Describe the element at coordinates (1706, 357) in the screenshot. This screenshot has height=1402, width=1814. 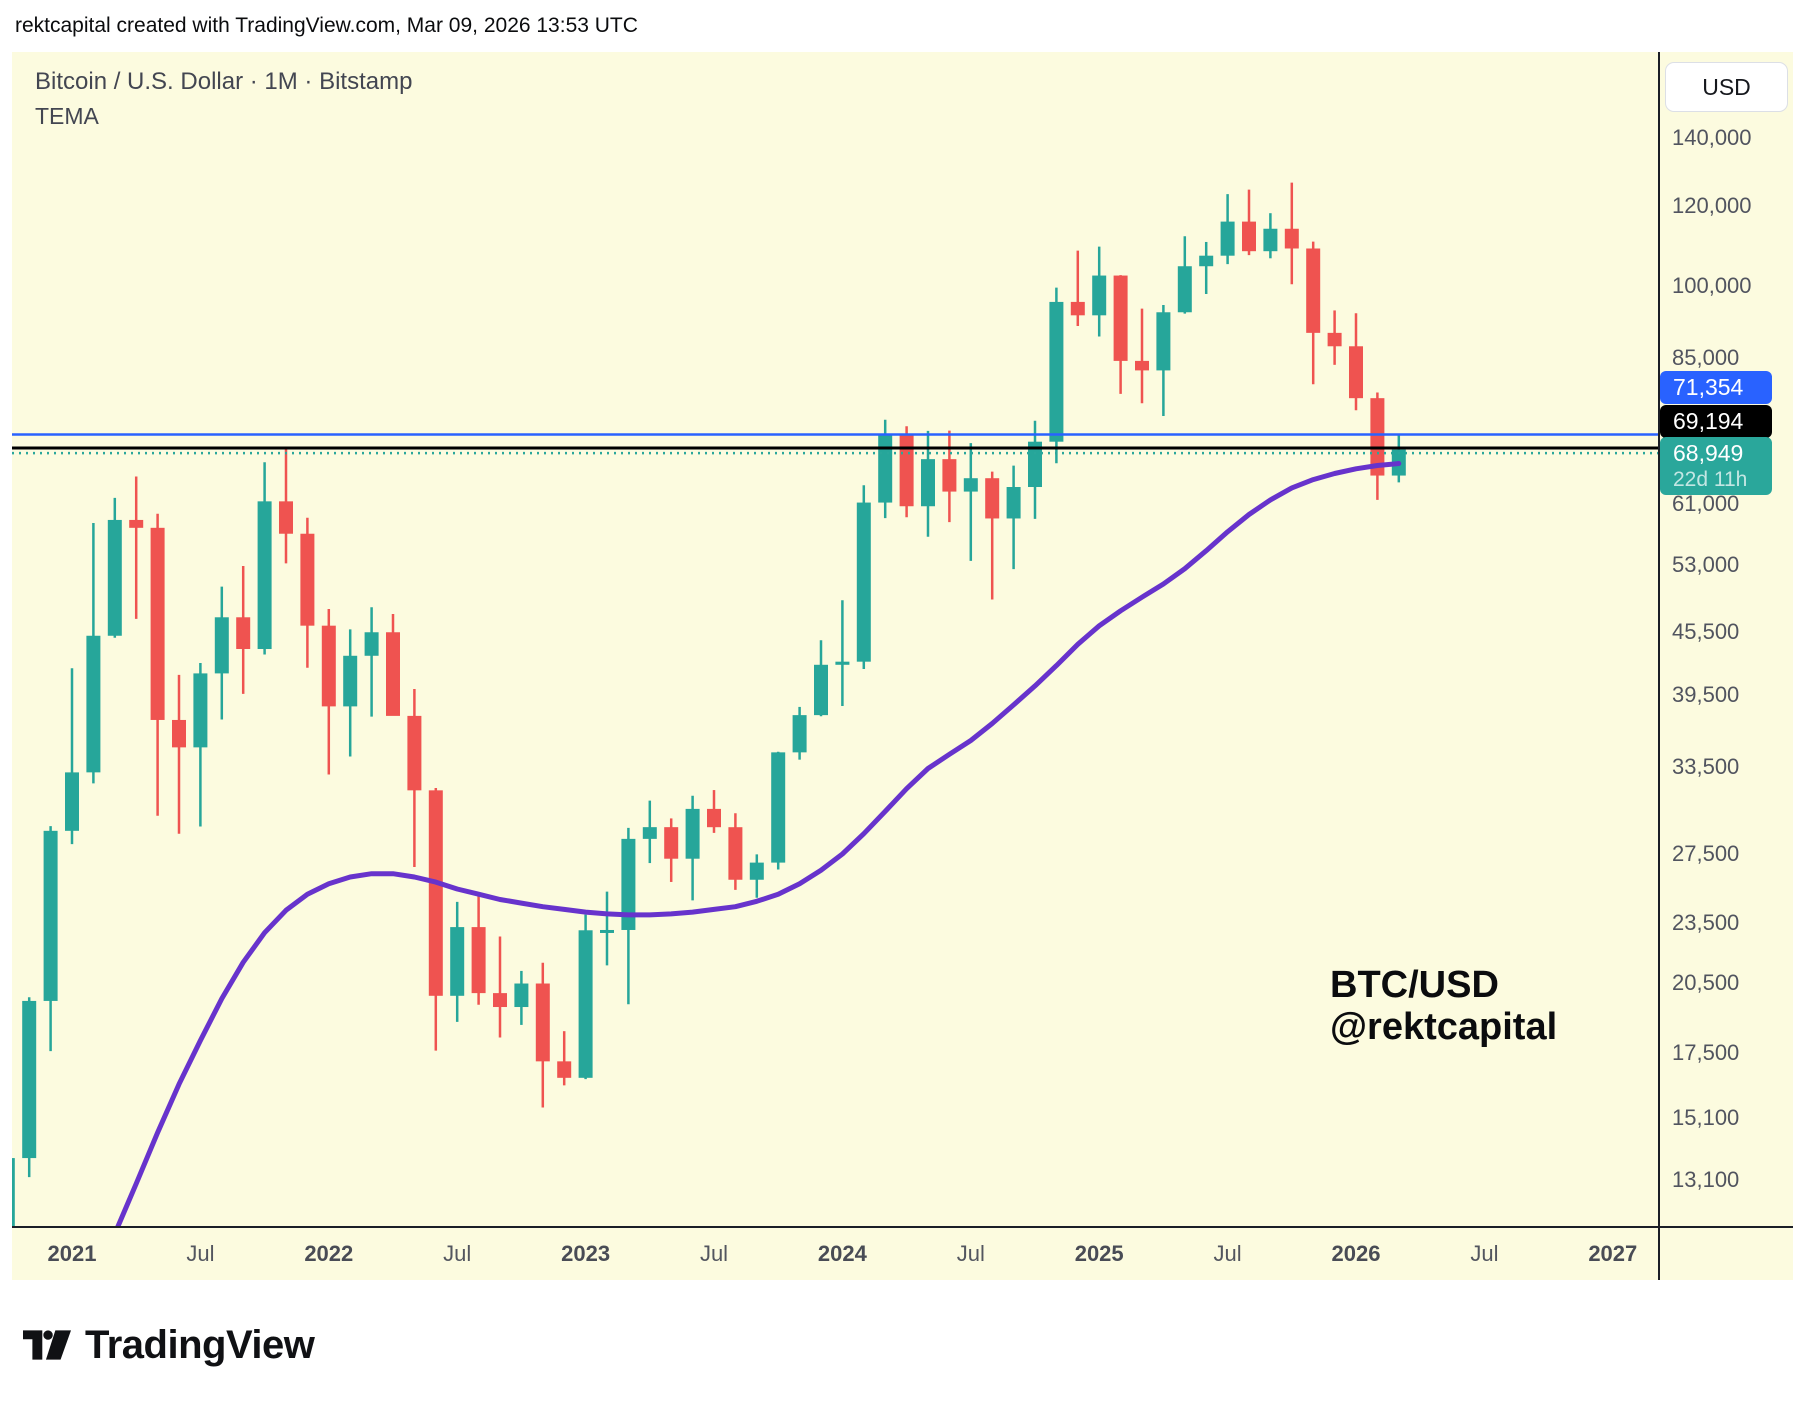
I see `y-tick-85000: 85,000` at that location.